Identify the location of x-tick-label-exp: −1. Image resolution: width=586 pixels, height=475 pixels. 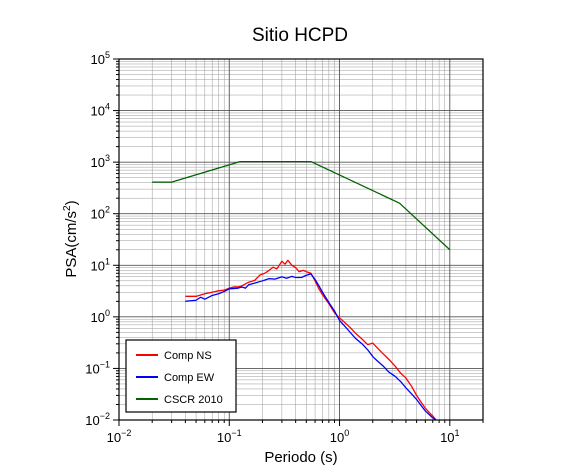
(236, 433).